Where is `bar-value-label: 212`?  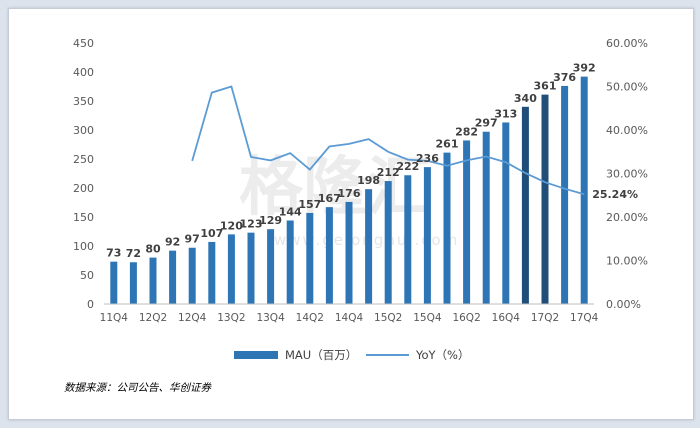 bar-value-label: 212 is located at coordinates (388, 172).